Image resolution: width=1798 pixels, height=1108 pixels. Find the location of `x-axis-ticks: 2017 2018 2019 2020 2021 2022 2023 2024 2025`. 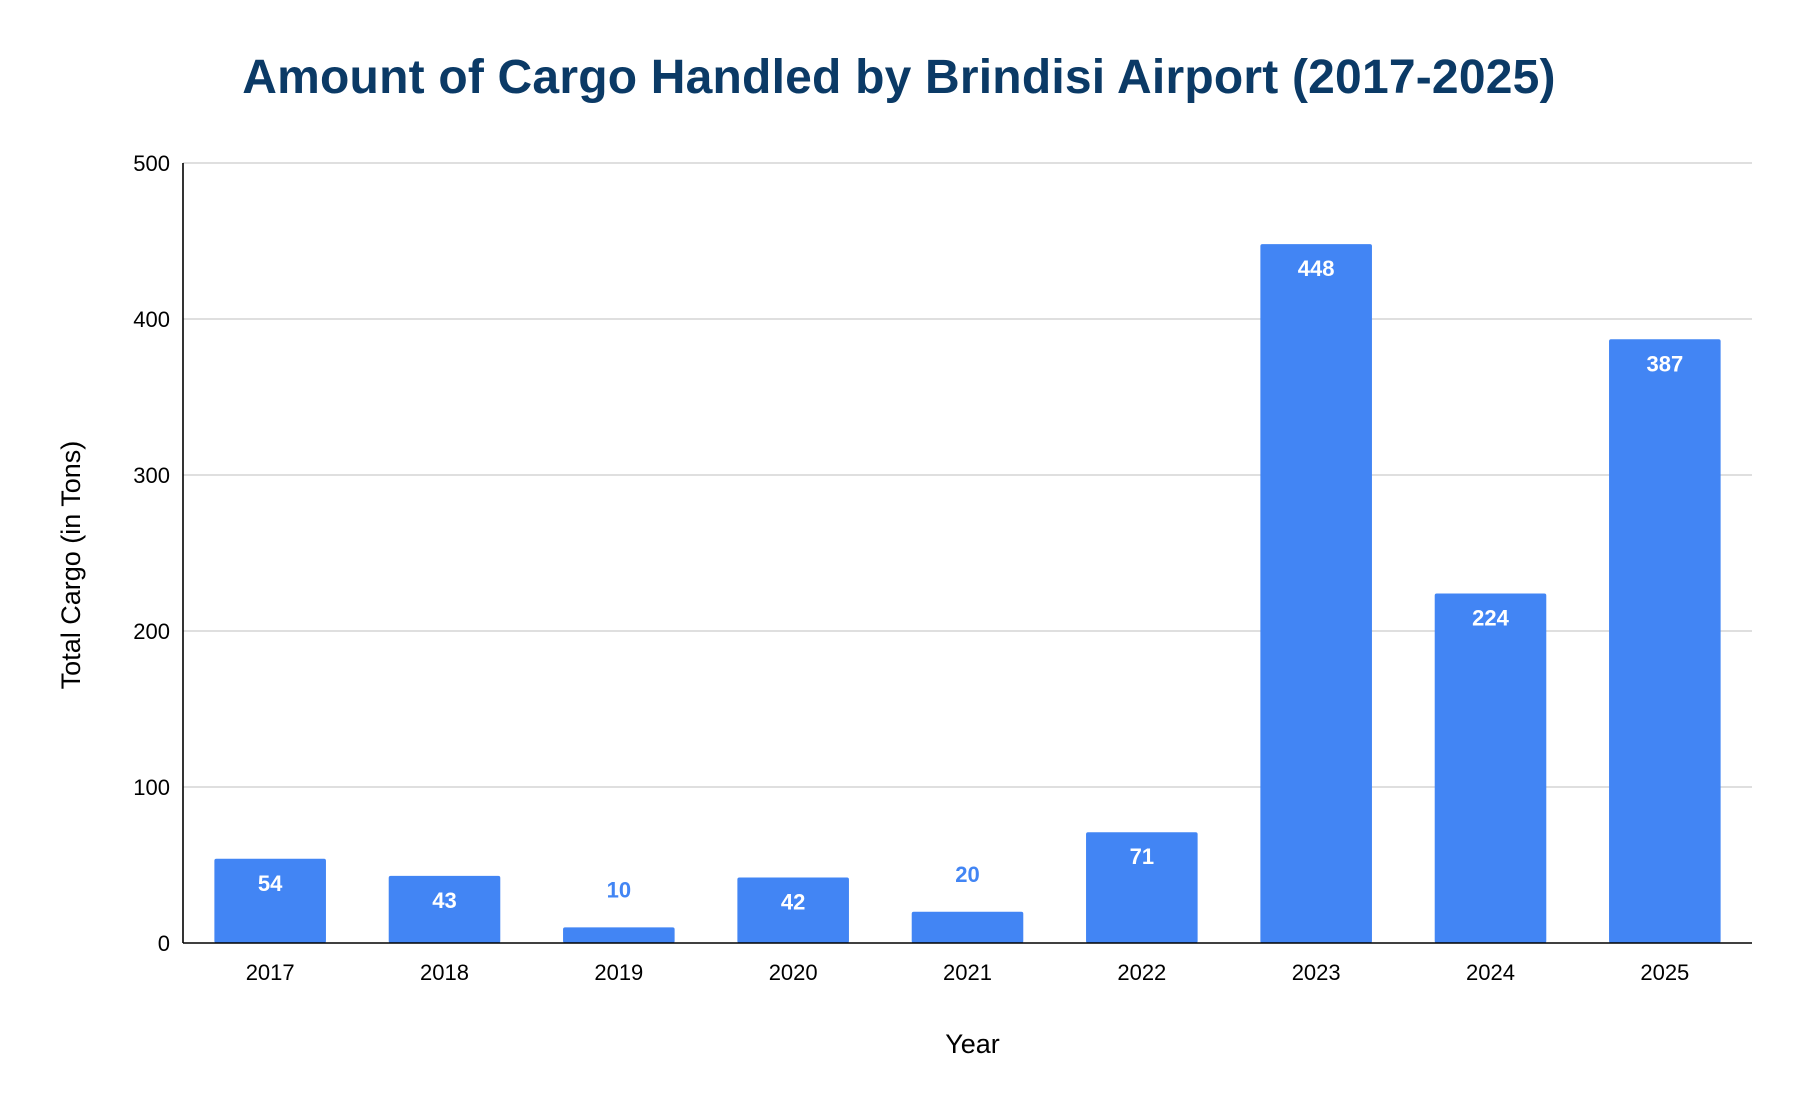

x-axis-ticks: 2017 2018 2019 2020 2021 2022 2023 2024 2025 is located at coordinates (968, 972).